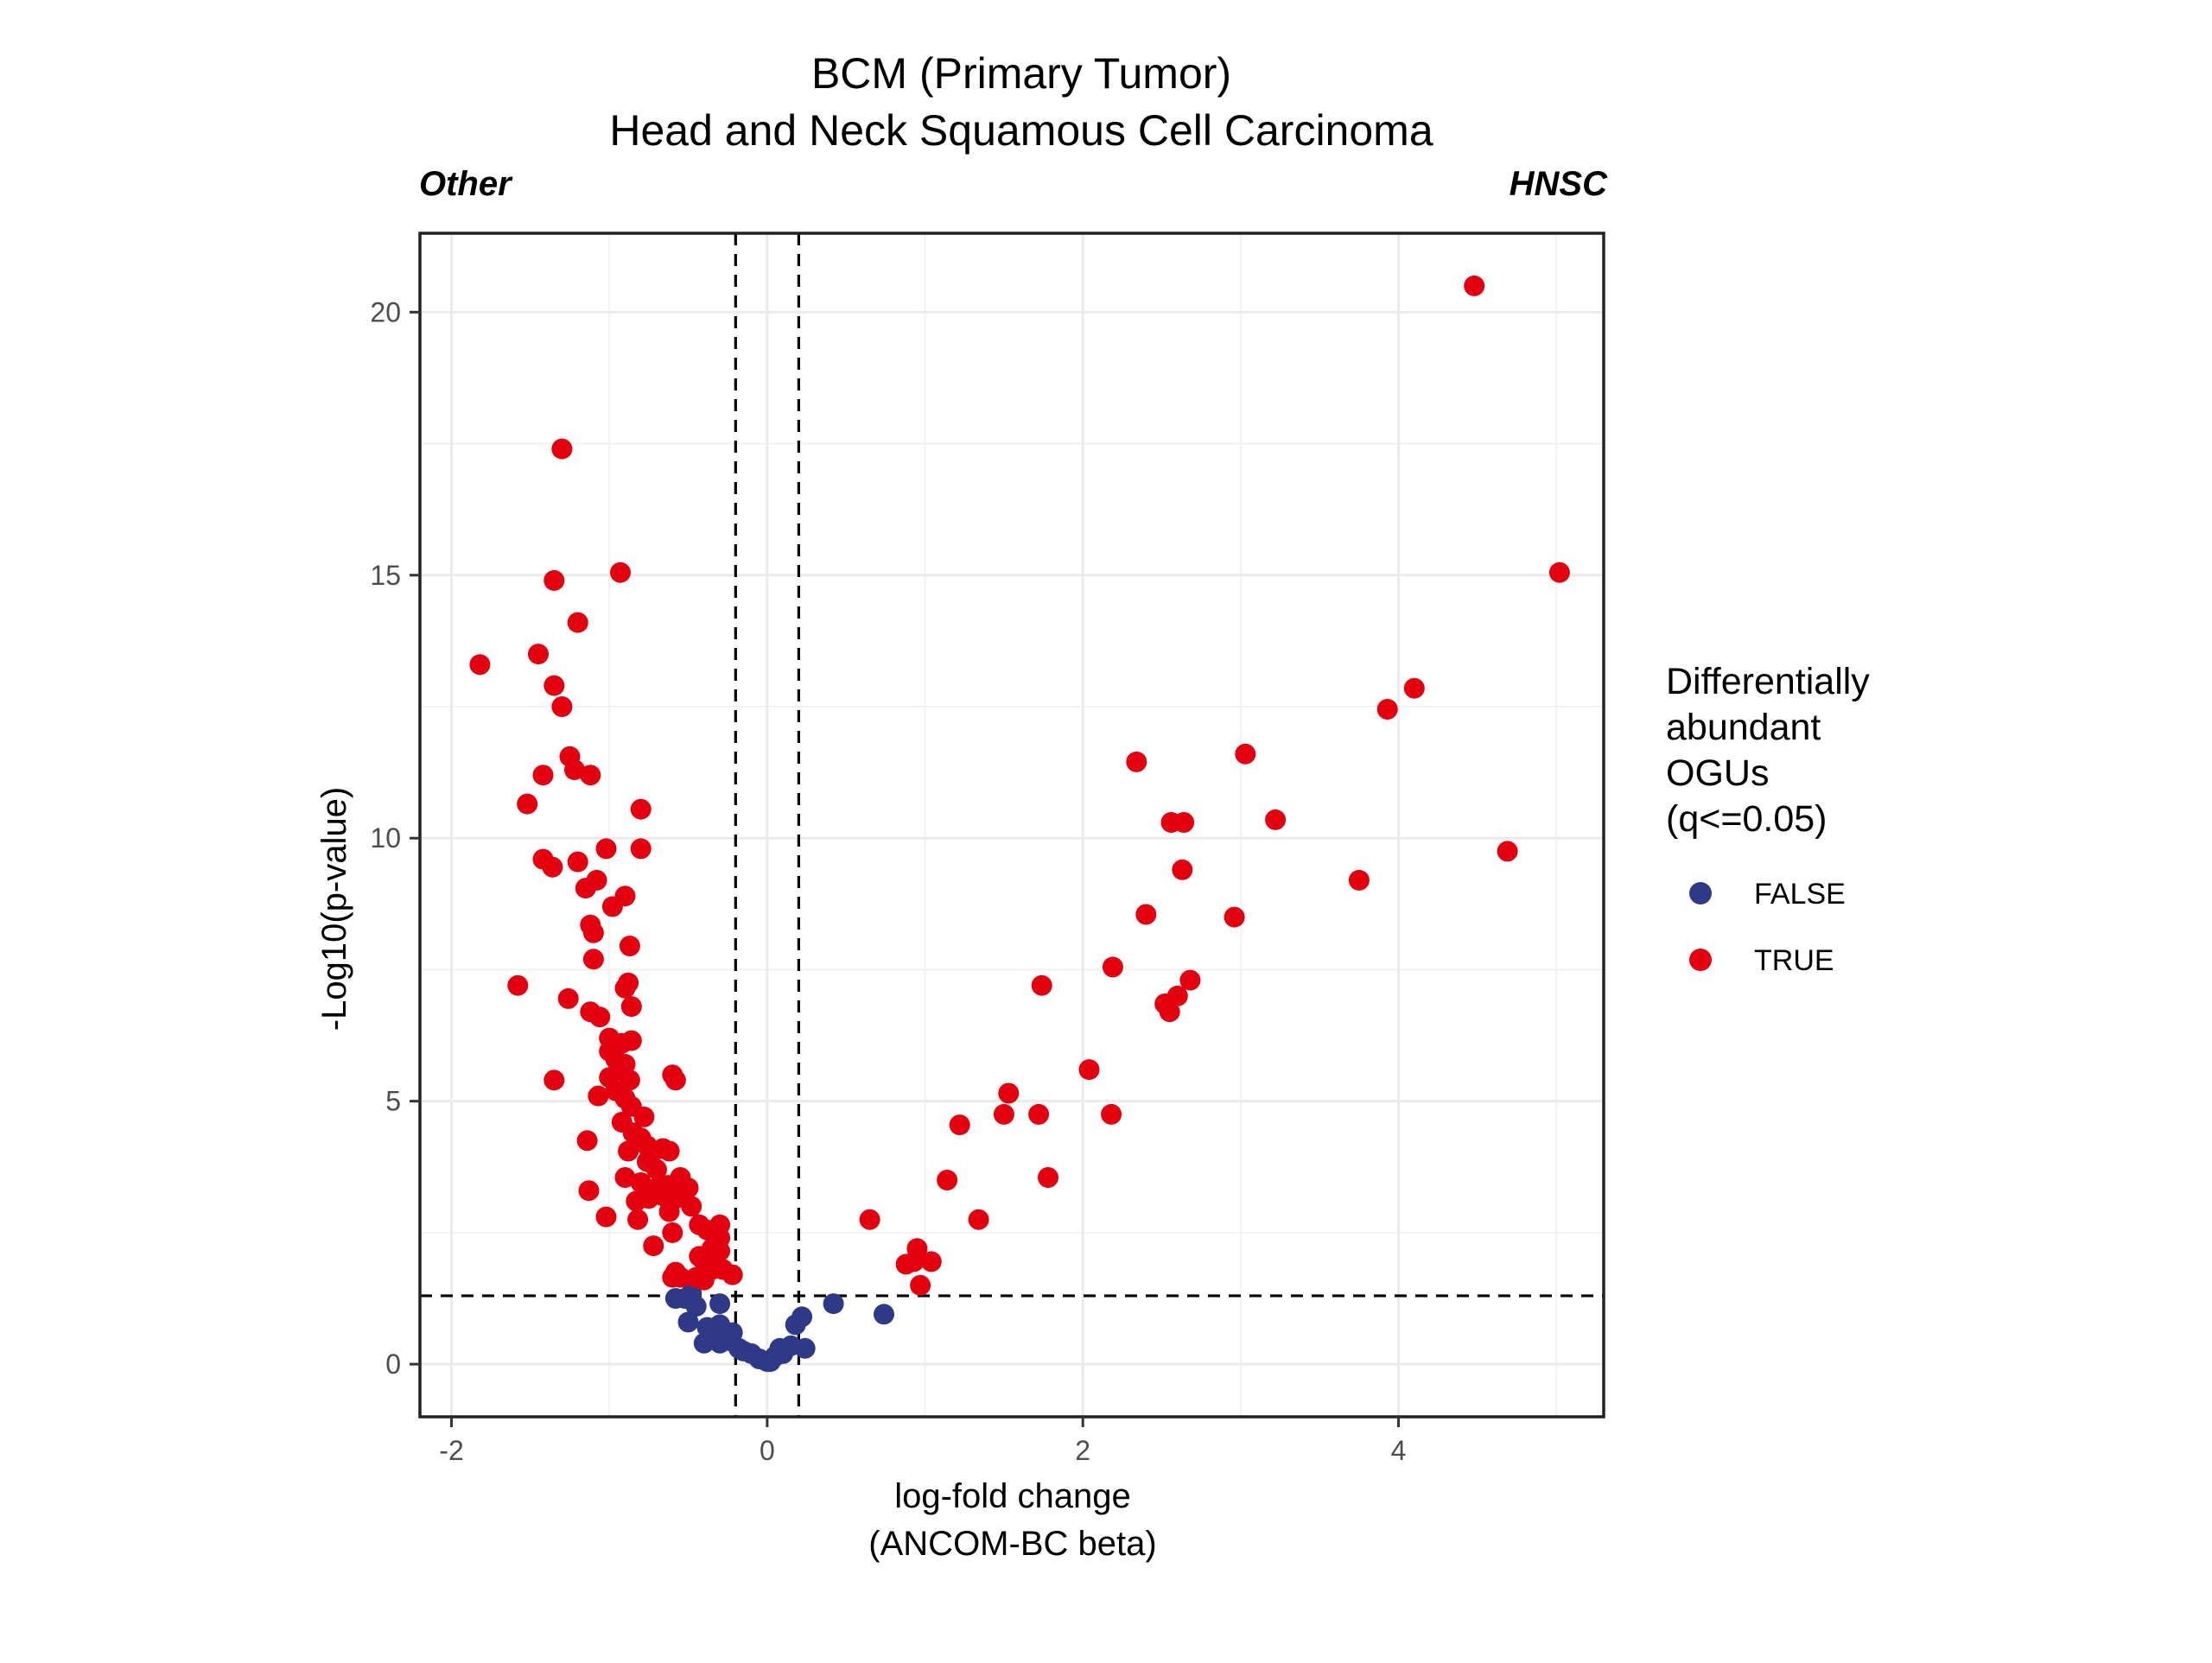 Image resolution: width=2212 pixels, height=1663 pixels. I want to click on x-tick-label: 2, so click(1082, 1451).